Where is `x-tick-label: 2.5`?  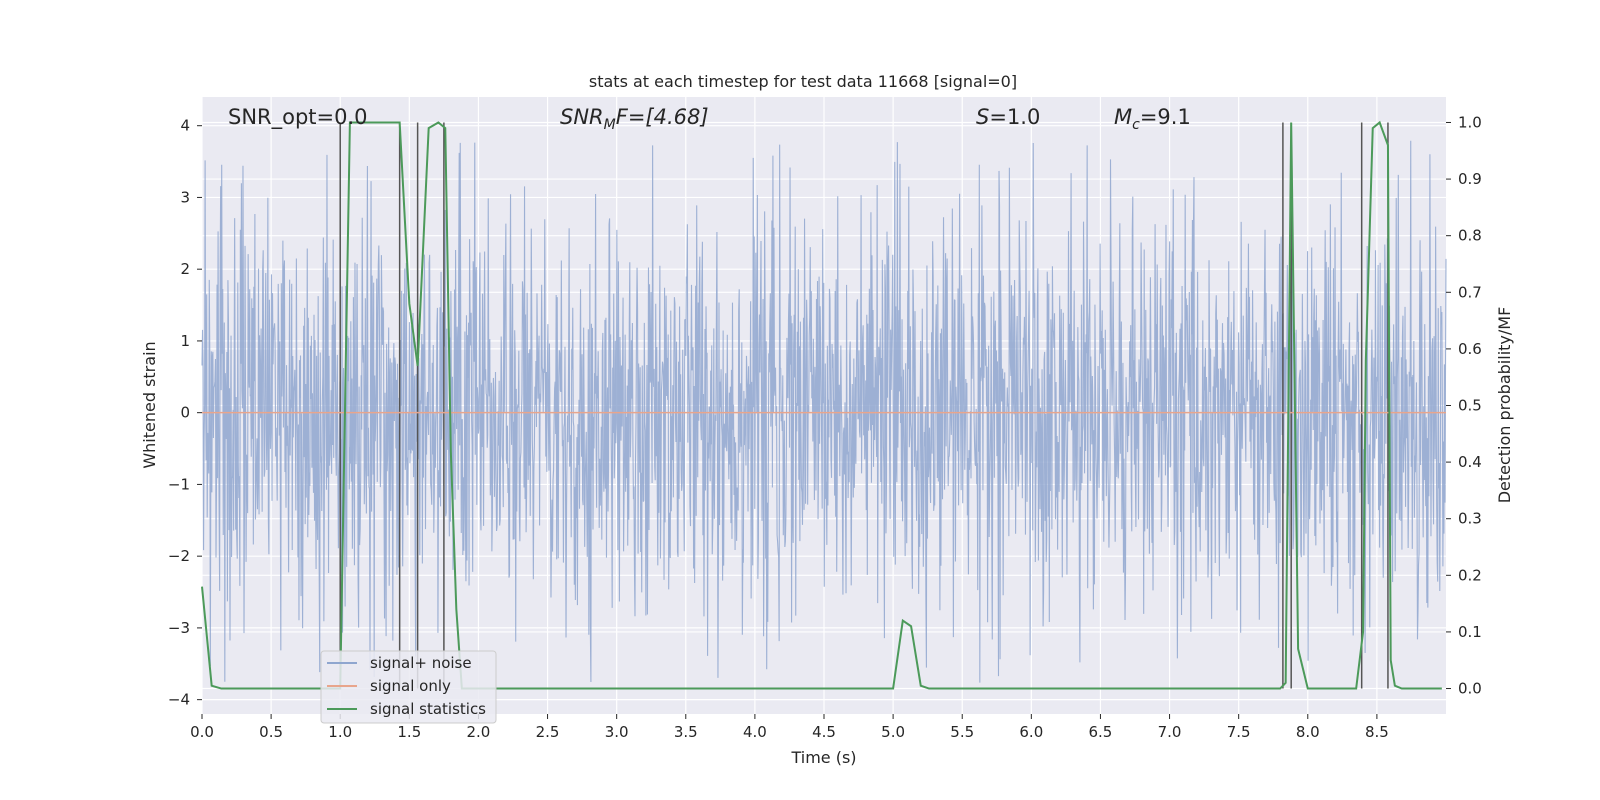 x-tick-label: 2.5 is located at coordinates (548, 732).